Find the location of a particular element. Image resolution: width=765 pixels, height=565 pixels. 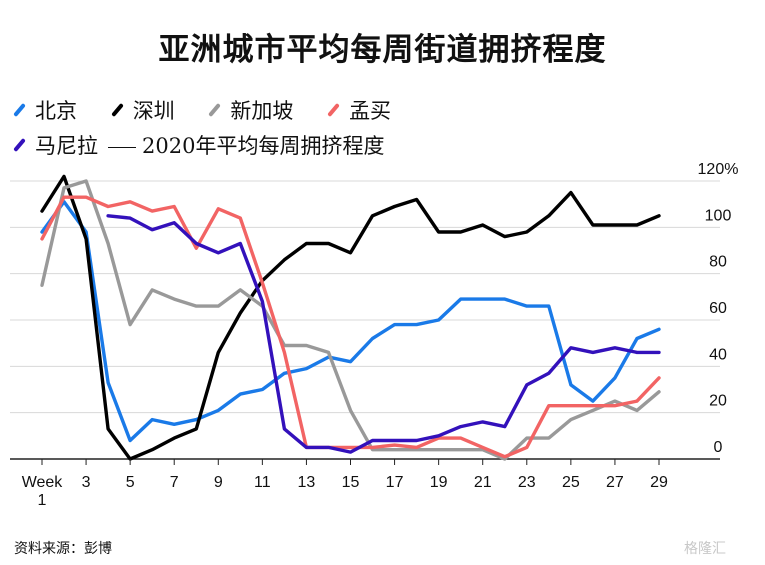

x-tick-label: 17 is located at coordinates (395, 482).